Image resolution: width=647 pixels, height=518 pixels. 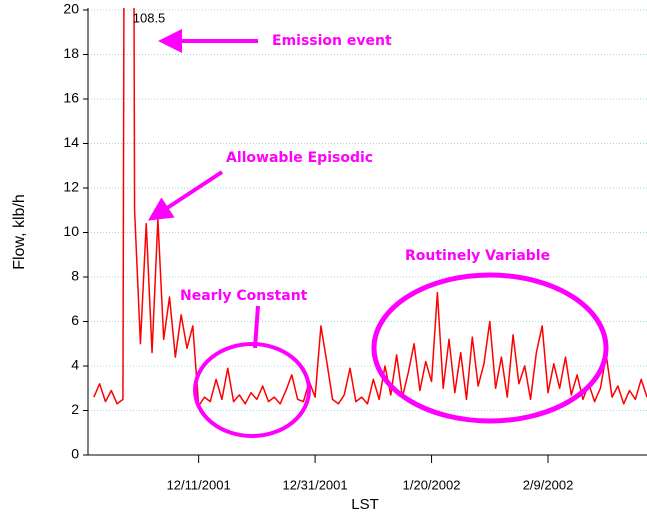 What do you see at coordinates (19, 232) in the screenshot?
I see `y-axis-label: Flow, klb/h` at bounding box center [19, 232].